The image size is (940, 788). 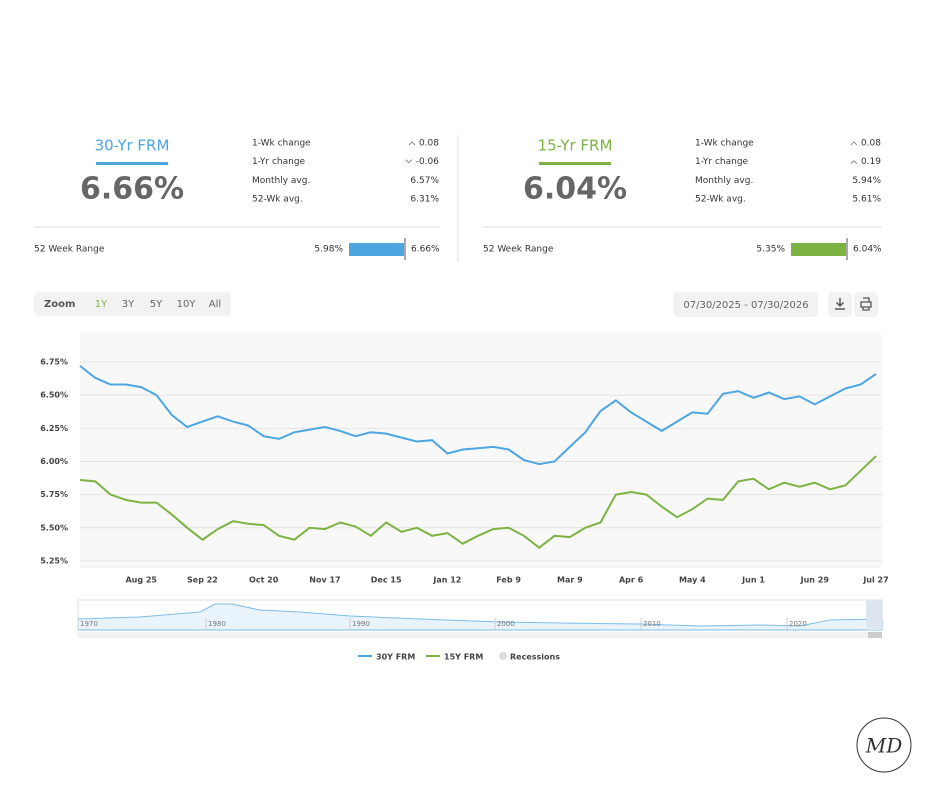 I want to click on panel-title: 15-Yr FRM, so click(x=575, y=146).